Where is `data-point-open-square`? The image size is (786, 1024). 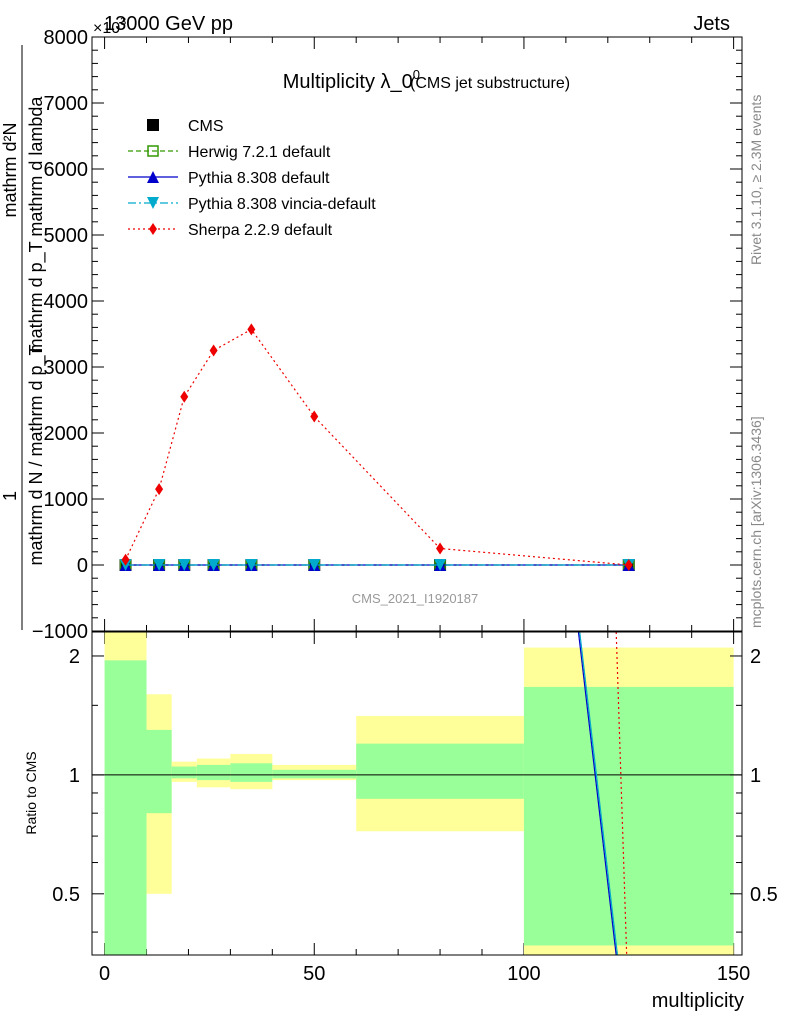 data-point-open-square is located at coordinates (153, 151).